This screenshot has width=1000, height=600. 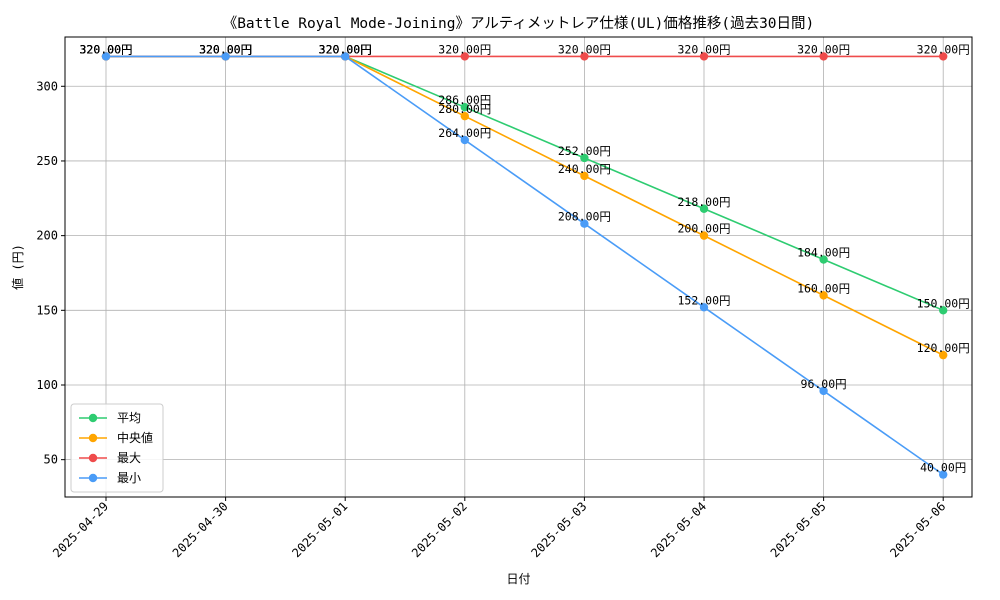 What do you see at coordinates (51, 460) in the screenshot?
I see `y-tick-label: 50` at bounding box center [51, 460].